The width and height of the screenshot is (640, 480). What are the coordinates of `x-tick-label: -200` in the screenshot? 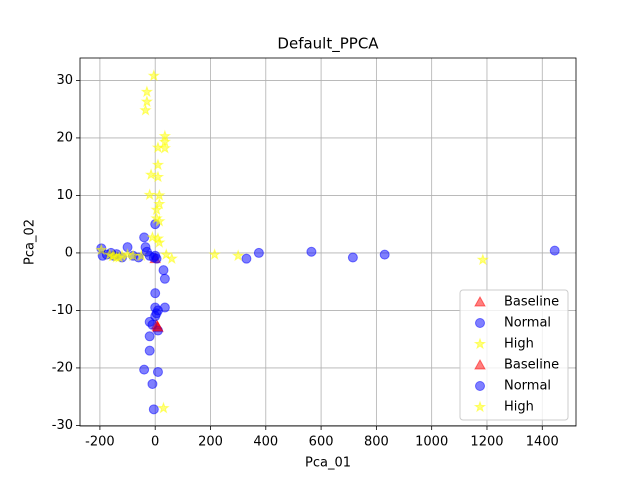 It's located at (100, 442).